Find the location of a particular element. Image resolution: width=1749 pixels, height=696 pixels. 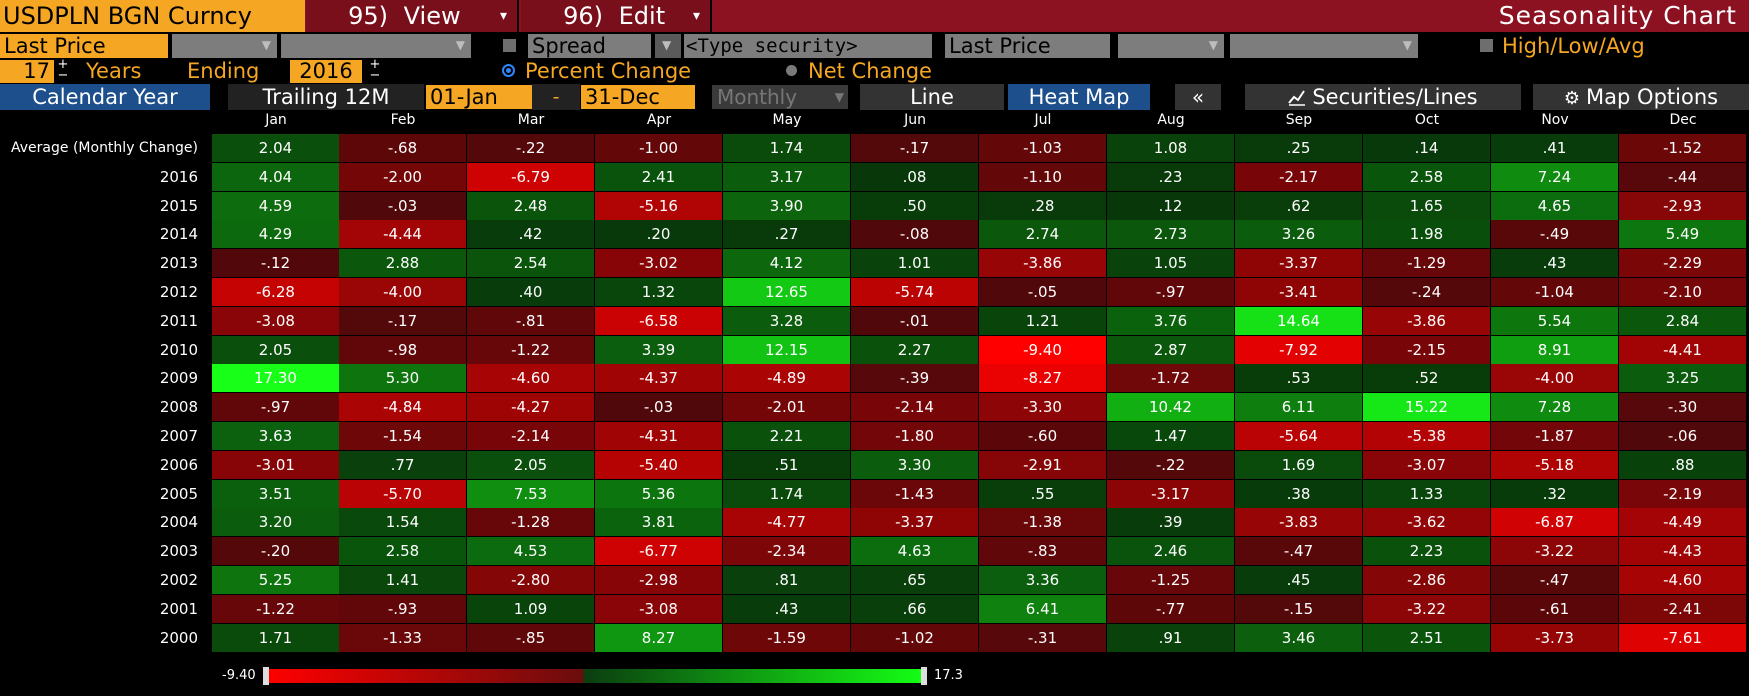

heatmap-cell: -3.17 is located at coordinates (1171, 494).